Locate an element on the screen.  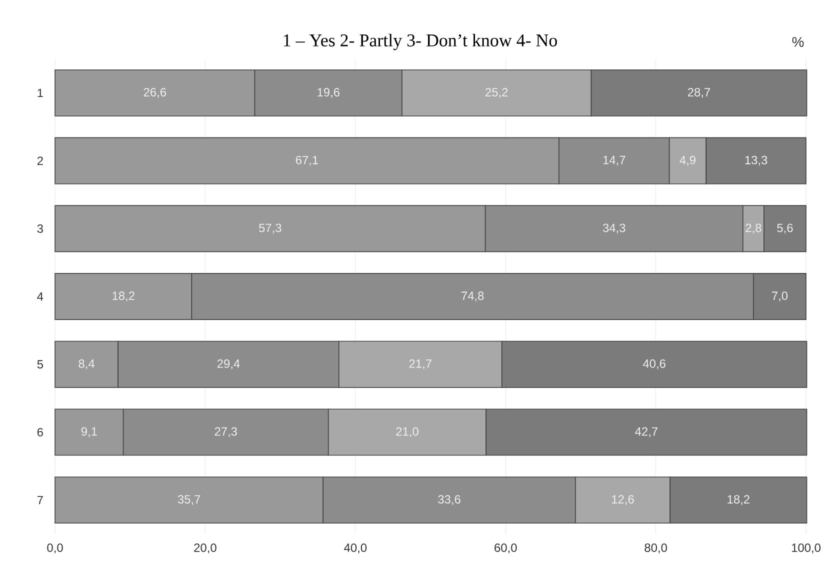
data-label: 5,6 is located at coordinates (785, 229).